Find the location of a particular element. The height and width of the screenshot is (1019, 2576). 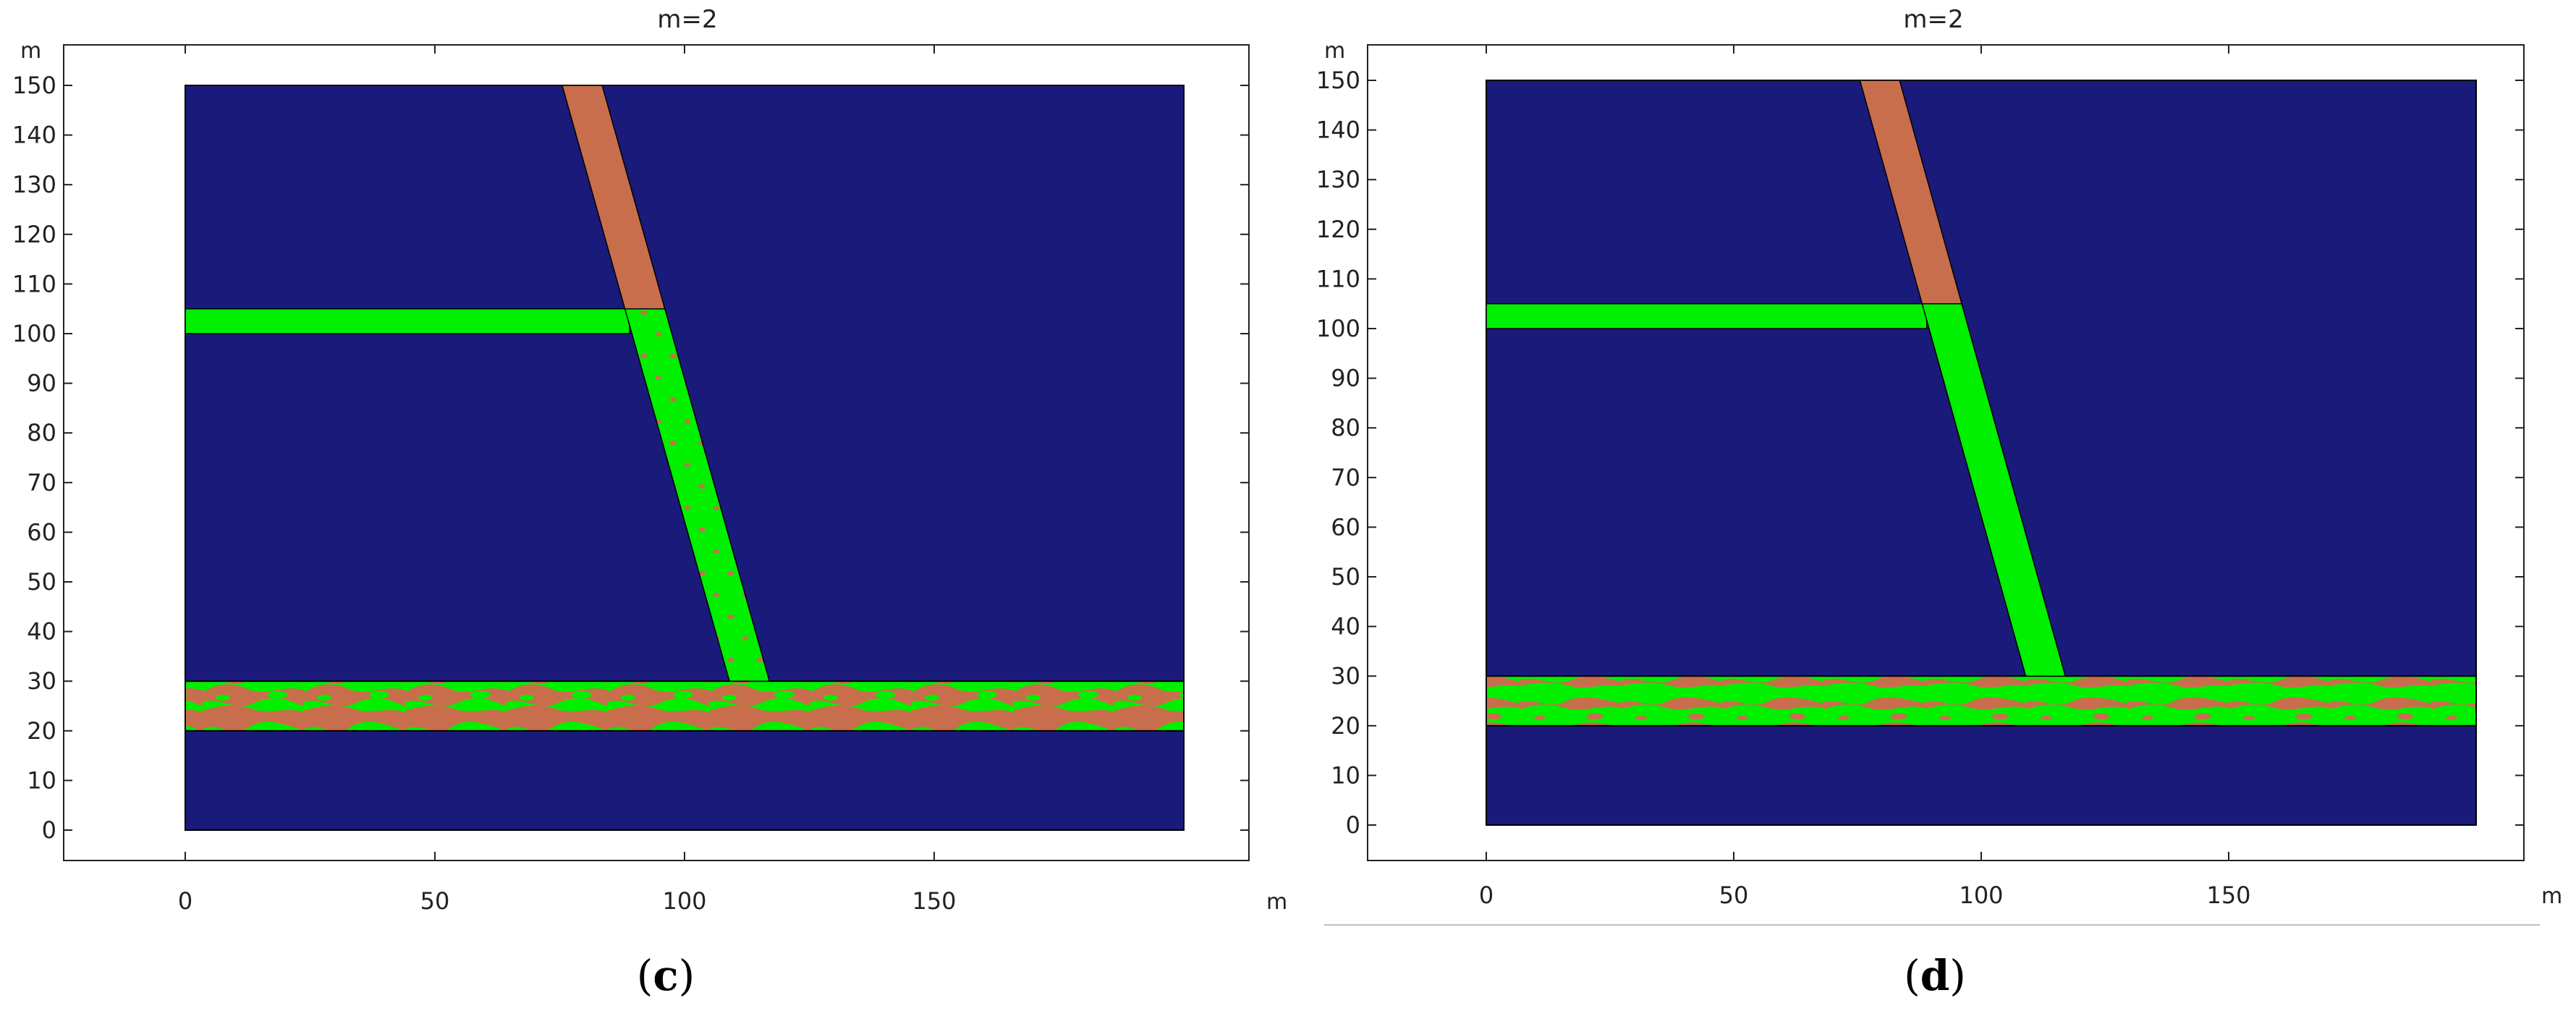

caption-letter: c is located at coordinates (665, 975).